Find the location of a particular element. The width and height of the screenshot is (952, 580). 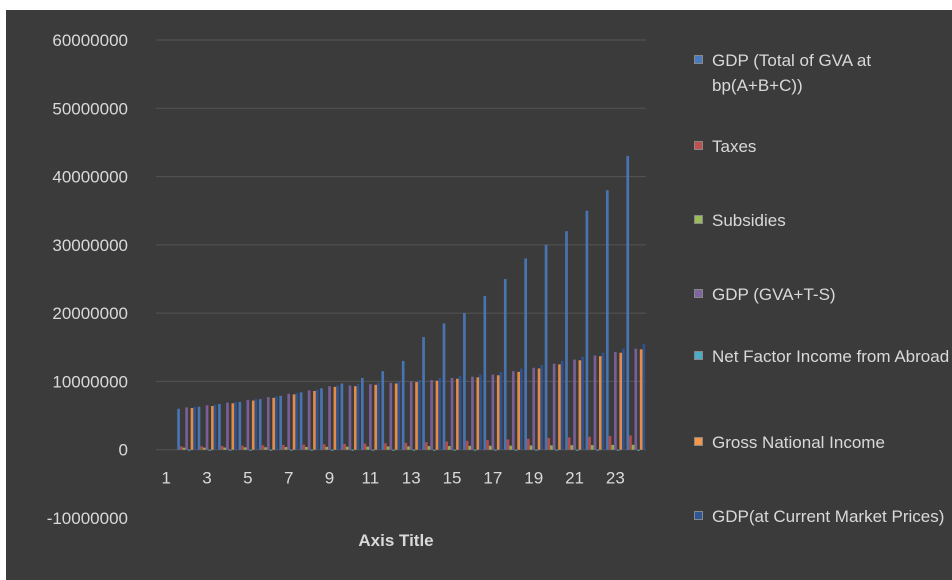

y-tick-label: 30000000 is located at coordinates (90, 245).